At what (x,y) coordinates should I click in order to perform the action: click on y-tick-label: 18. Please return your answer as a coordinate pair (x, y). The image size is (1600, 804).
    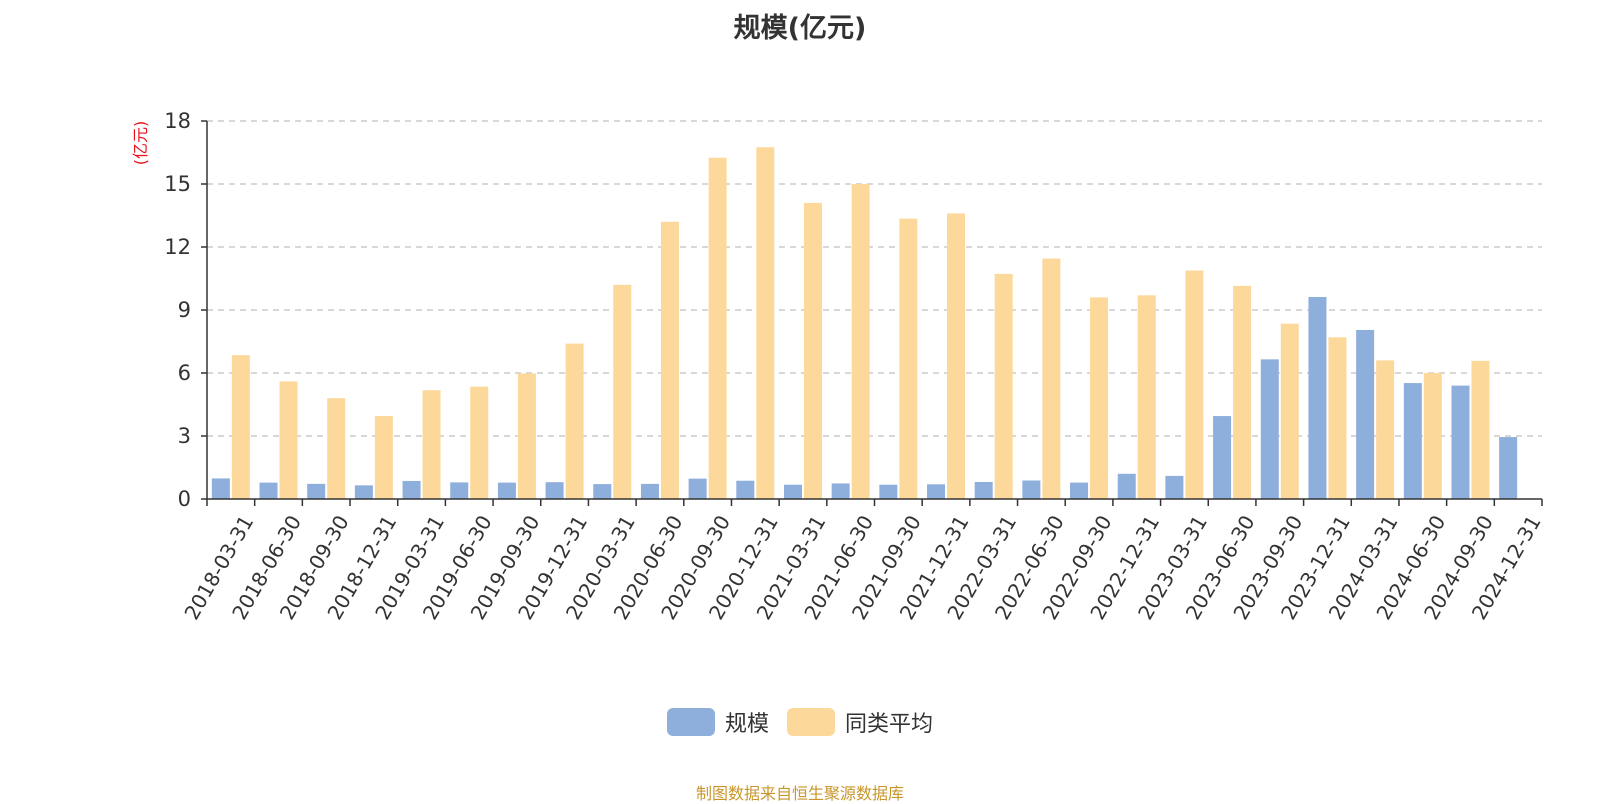
    Looking at the image, I should click on (177, 121).